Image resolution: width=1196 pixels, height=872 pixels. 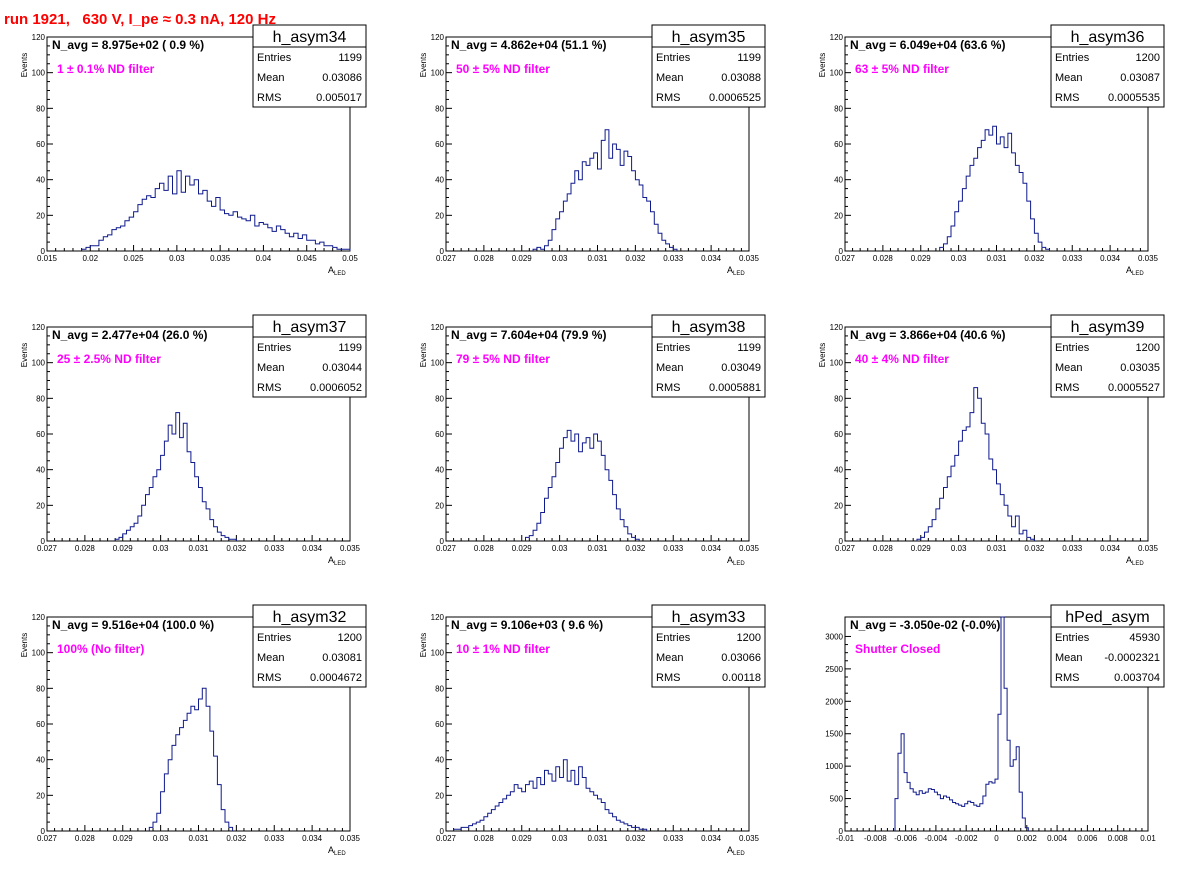 What do you see at coordinates (834, 701) in the screenshot?
I see `y-tick-label: 2000` at bounding box center [834, 701].